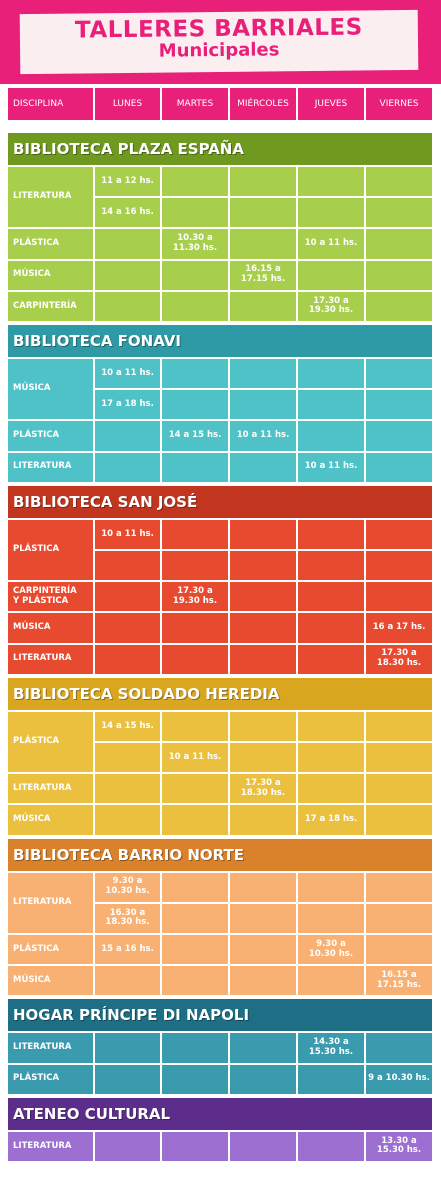 This screenshot has height=1200, width=441. I want to click on discipline: CARPINTERÍA Y PLÁSTICA, so click(50, 597).